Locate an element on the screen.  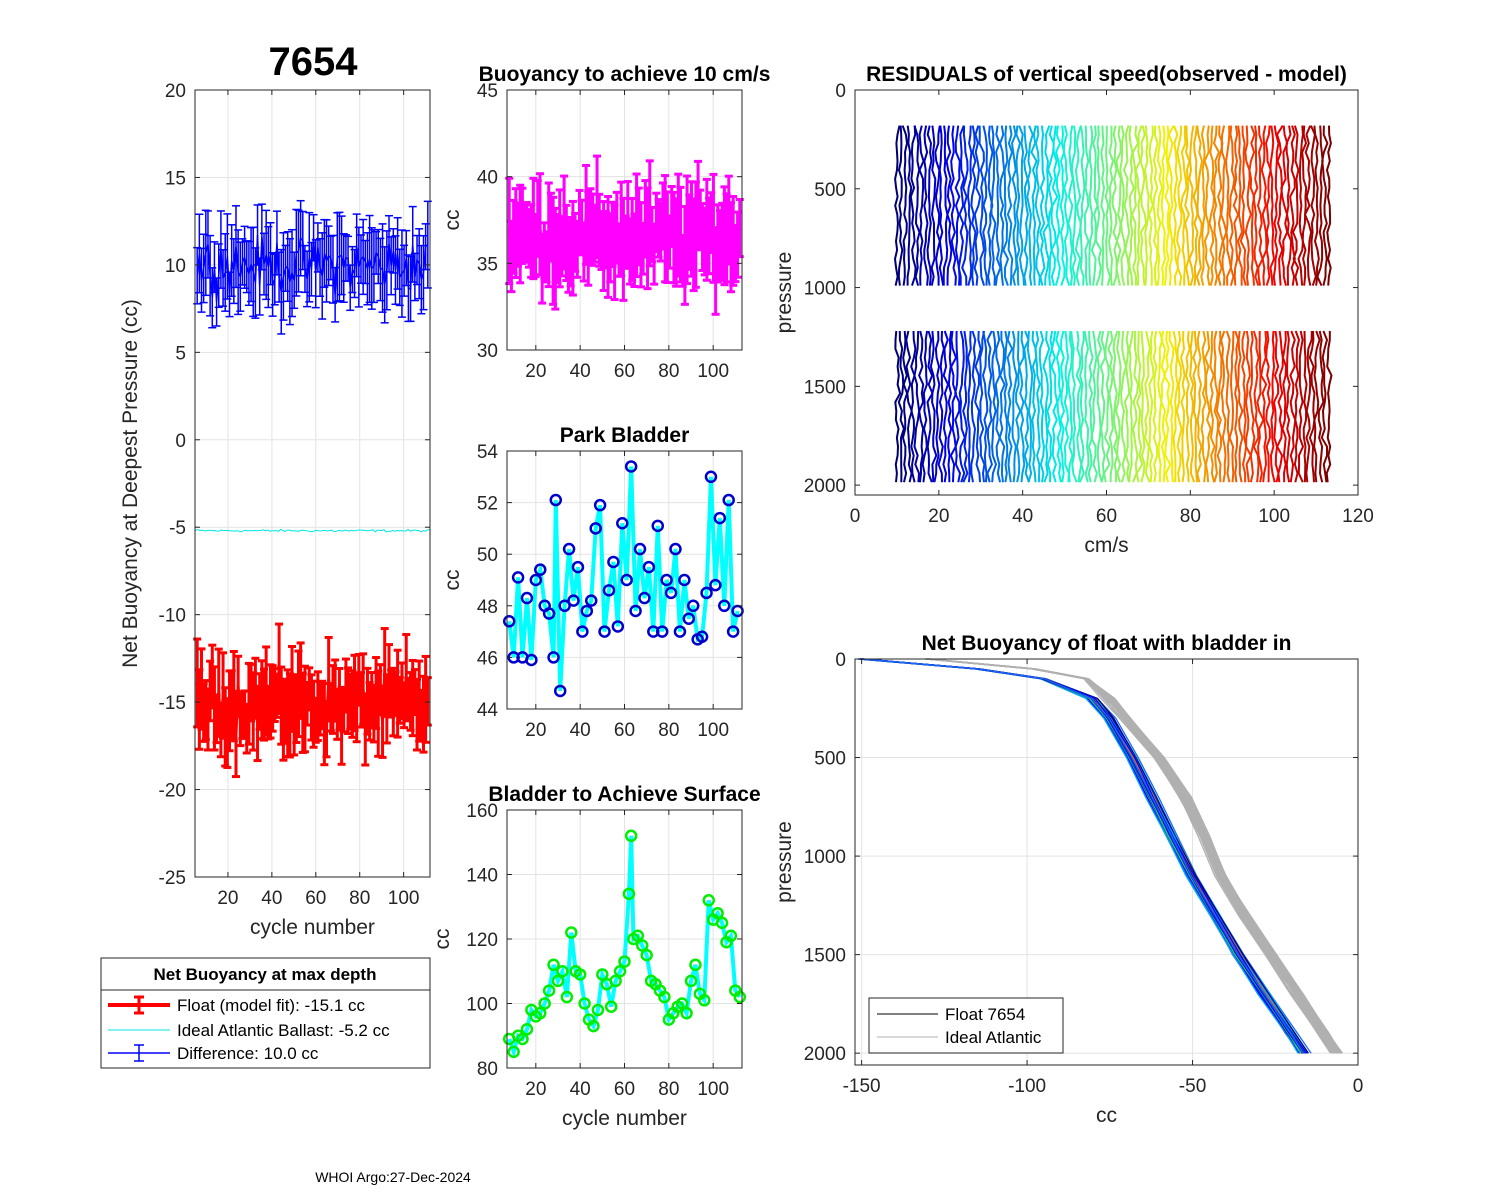
y-tick-label: 45 is located at coordinates (487, 91).